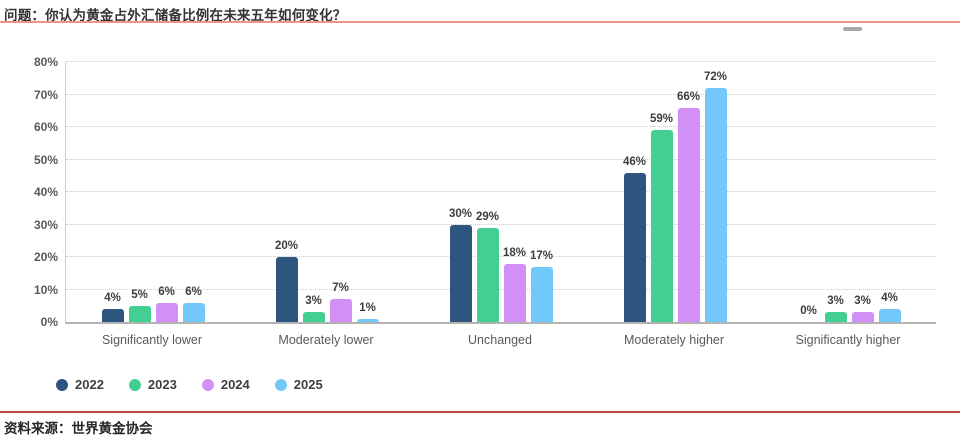 The height and width of the screenshot is (442, 960). I want to click on legend-label: 2023, so click(162, 384).